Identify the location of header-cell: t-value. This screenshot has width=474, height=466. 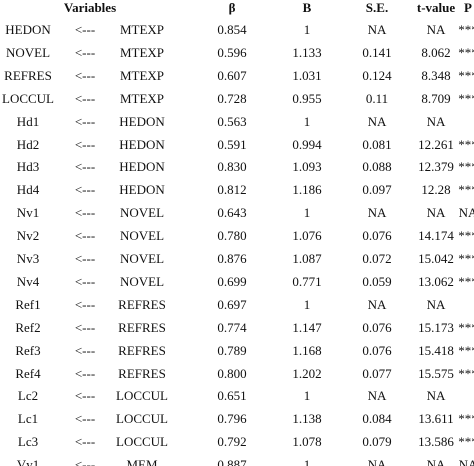
(436, 7).